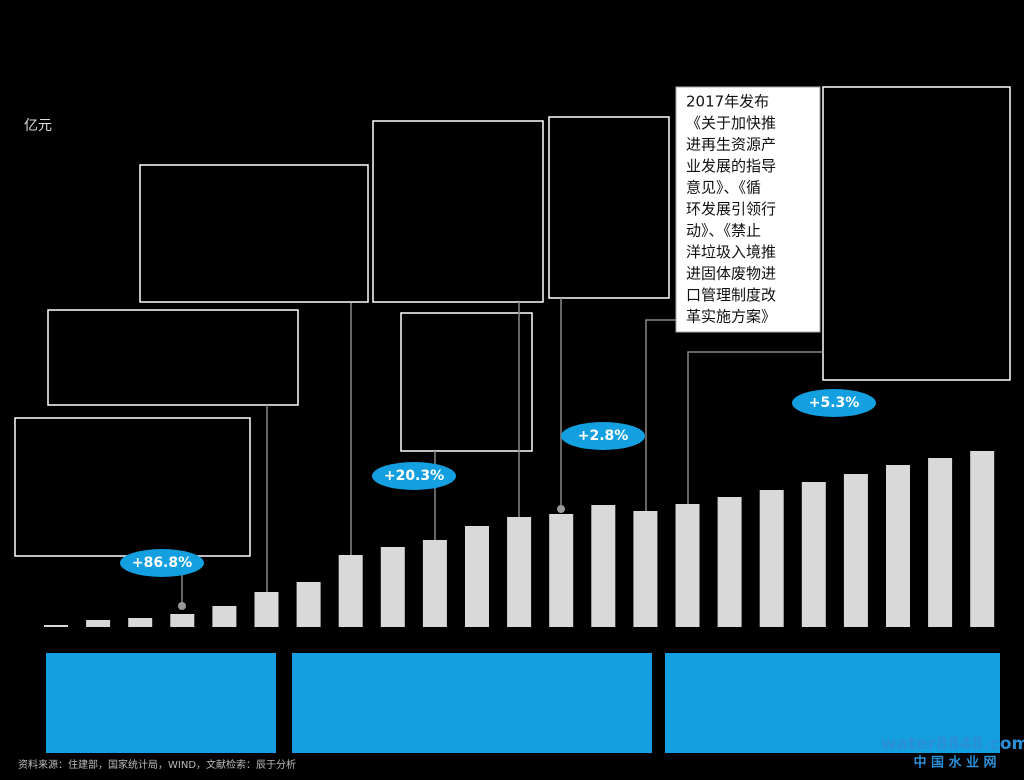  What do you see at coordinates (723, 231) in the screenshot?
I see `note-line: 动》、《禁止` at bounding box center [723, 231].